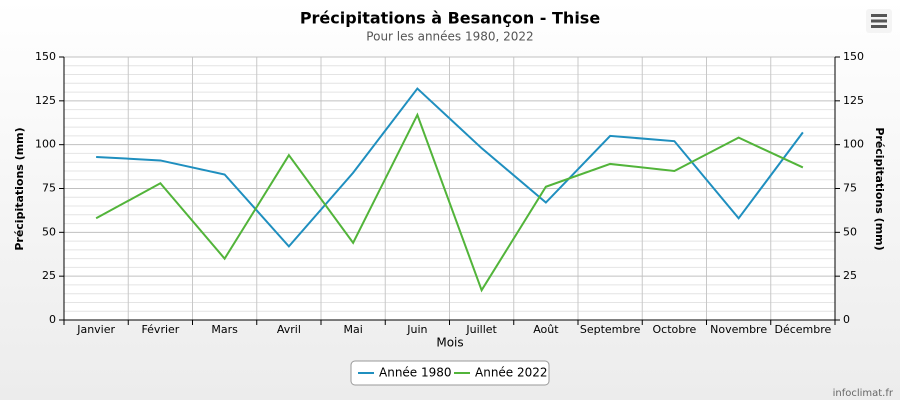 Image resolution: width=900 pixels, height=400 pixels. I want to click on x-tick-label: Juillet, so click(481, 329).